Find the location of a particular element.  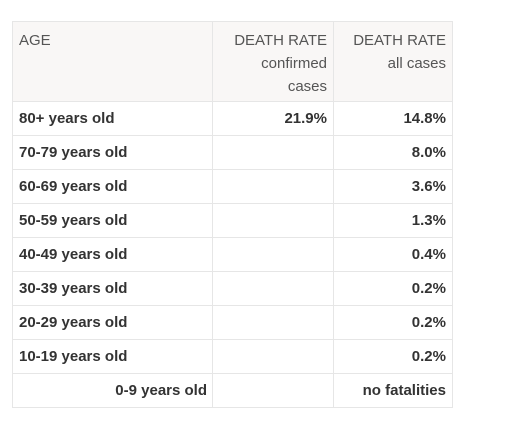

all-rate-cell: 8.0% is located at coordinates (393, 152).